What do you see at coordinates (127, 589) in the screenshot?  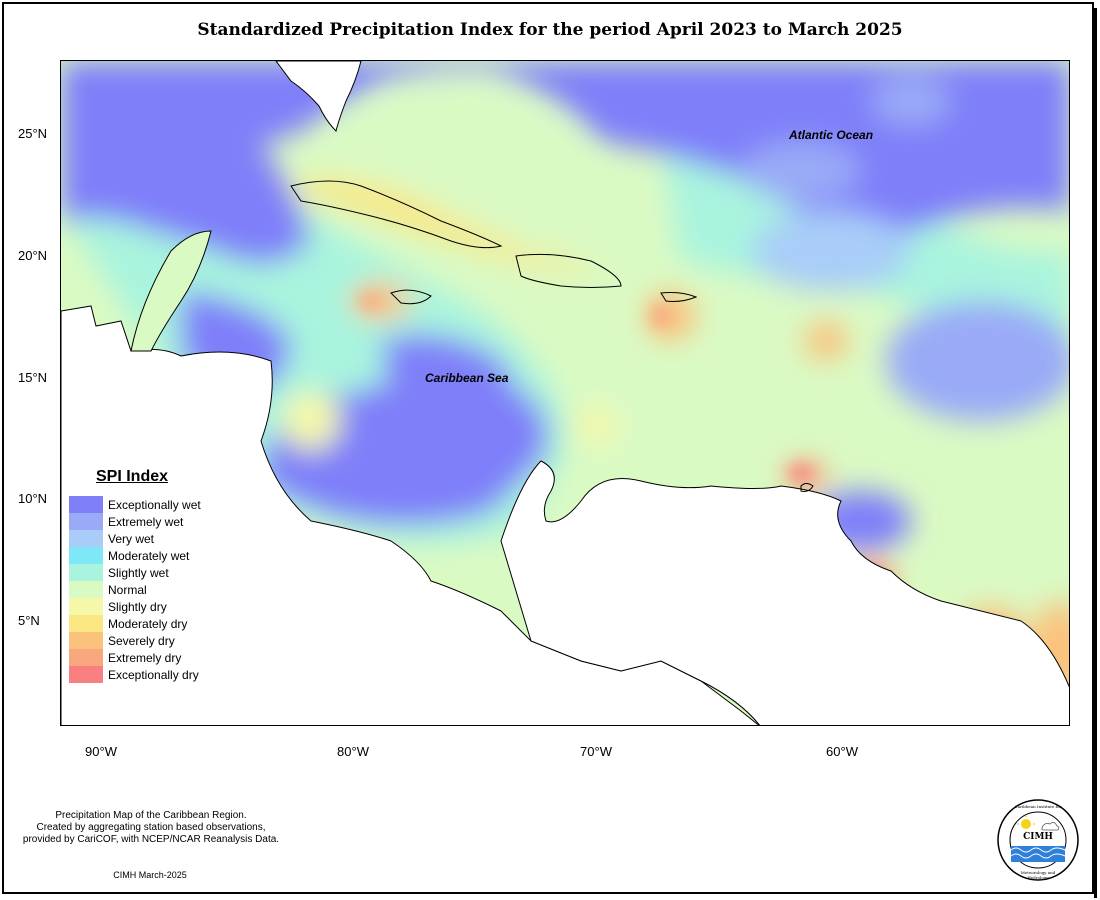 I see `legend-label: Normal` at bounding box center [127, 589].